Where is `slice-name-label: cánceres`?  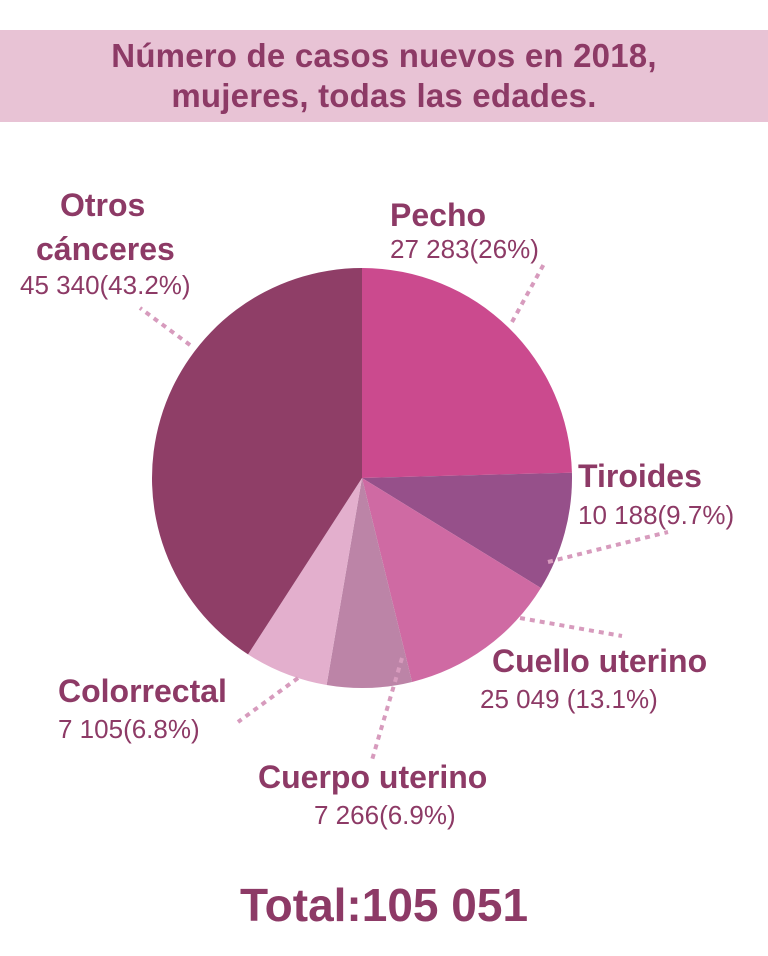 slice-name-label: cánceres is located at coordinates (105, 249).